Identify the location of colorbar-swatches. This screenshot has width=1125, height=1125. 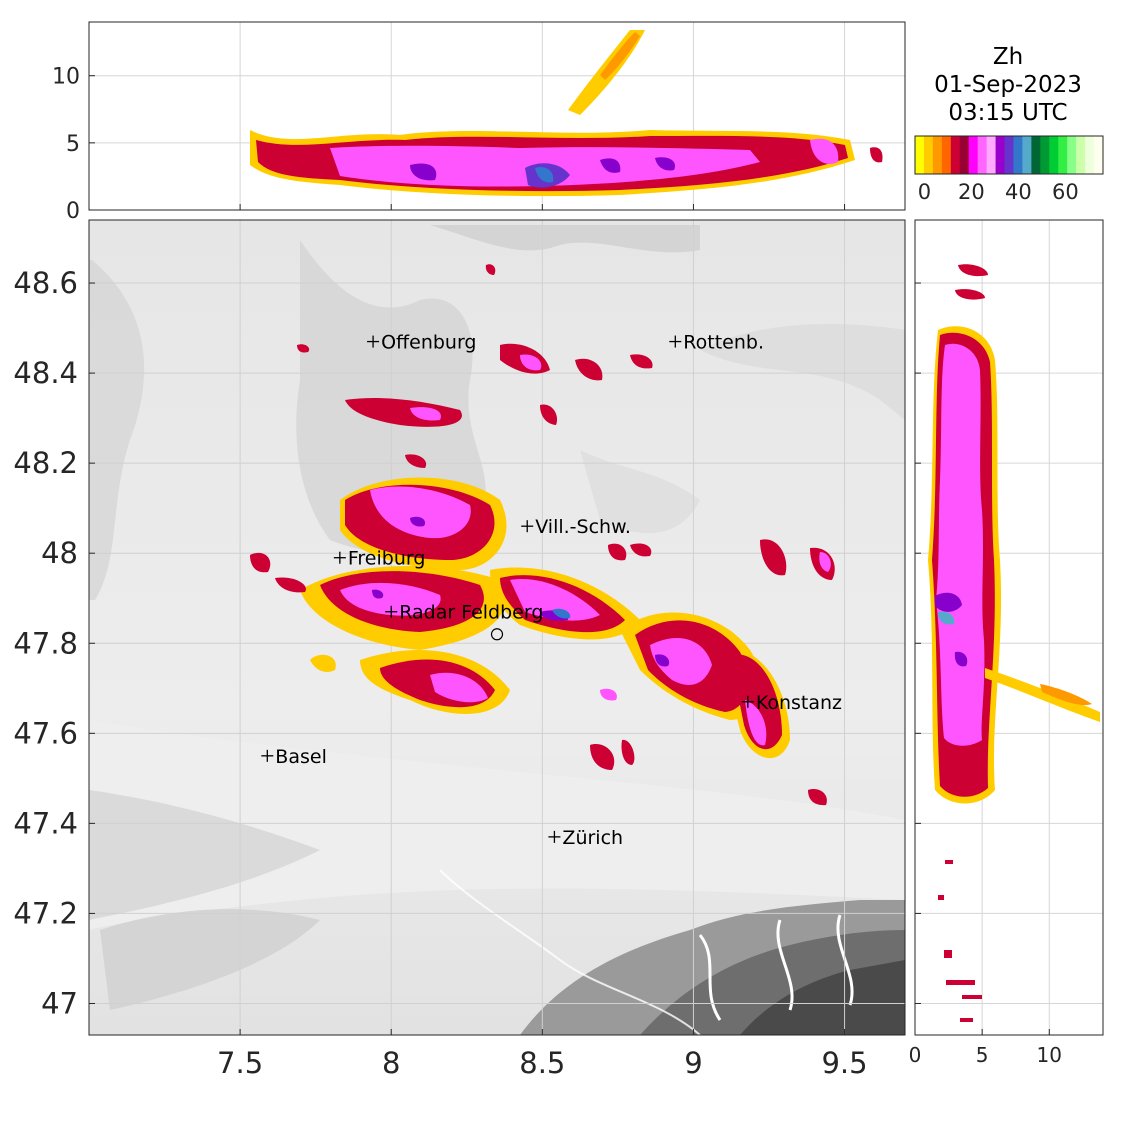
(1009, 155).